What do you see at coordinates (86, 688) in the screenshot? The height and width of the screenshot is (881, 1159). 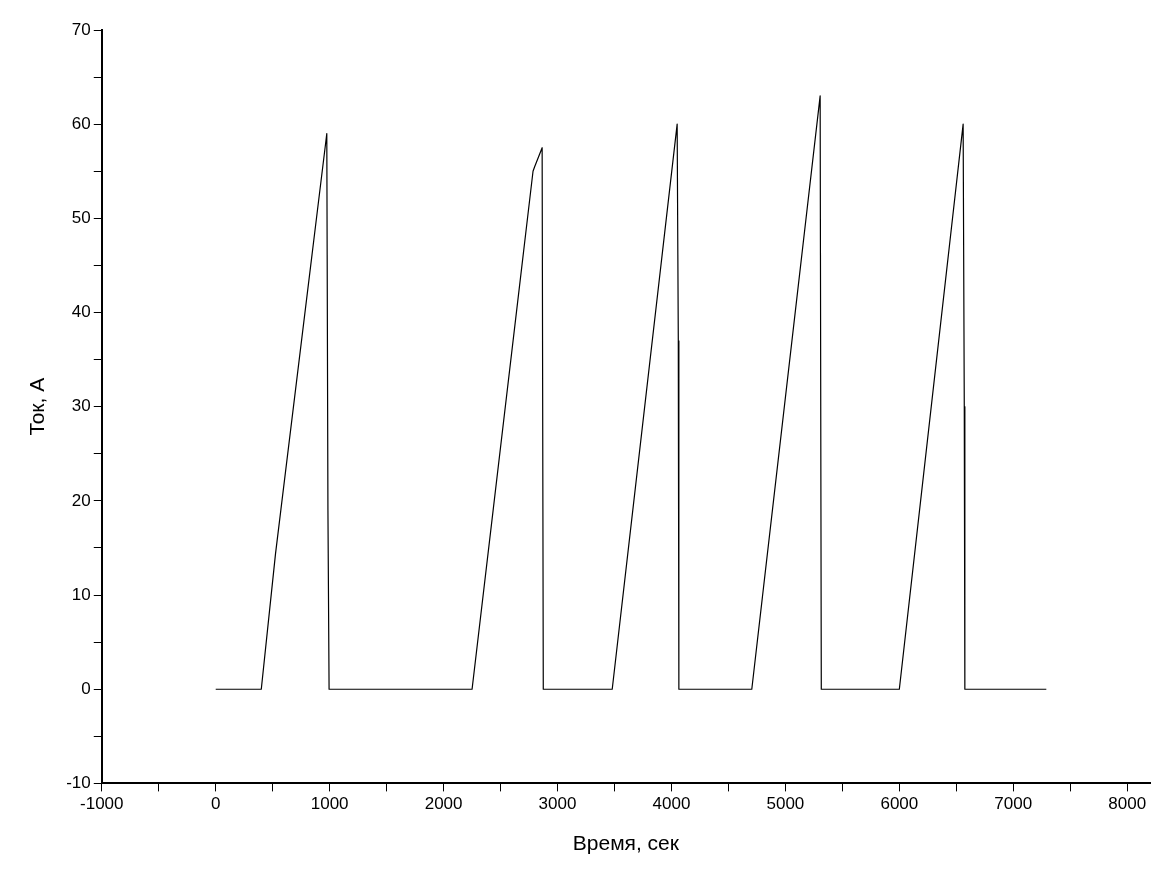 I see `y-tick-label: 0` at bounding box center [86, 688].